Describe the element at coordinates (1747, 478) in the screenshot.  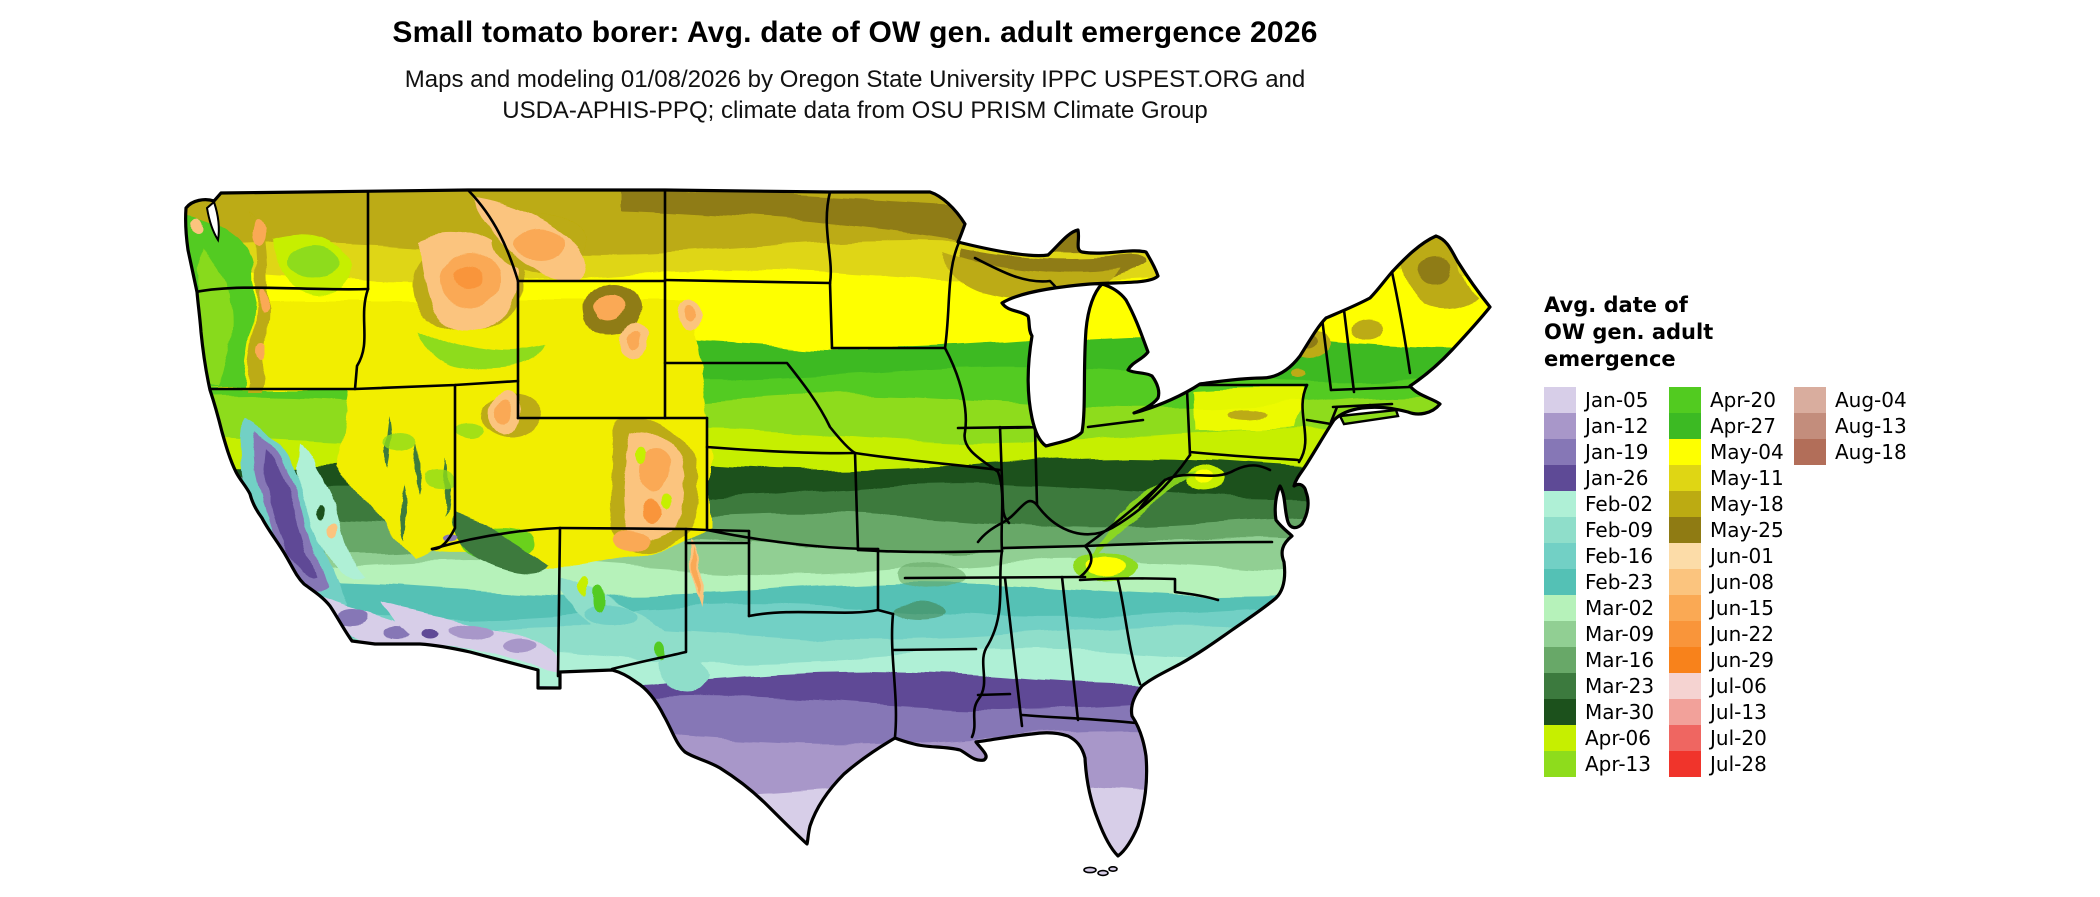
I see `legend-label: May-11` at that location.